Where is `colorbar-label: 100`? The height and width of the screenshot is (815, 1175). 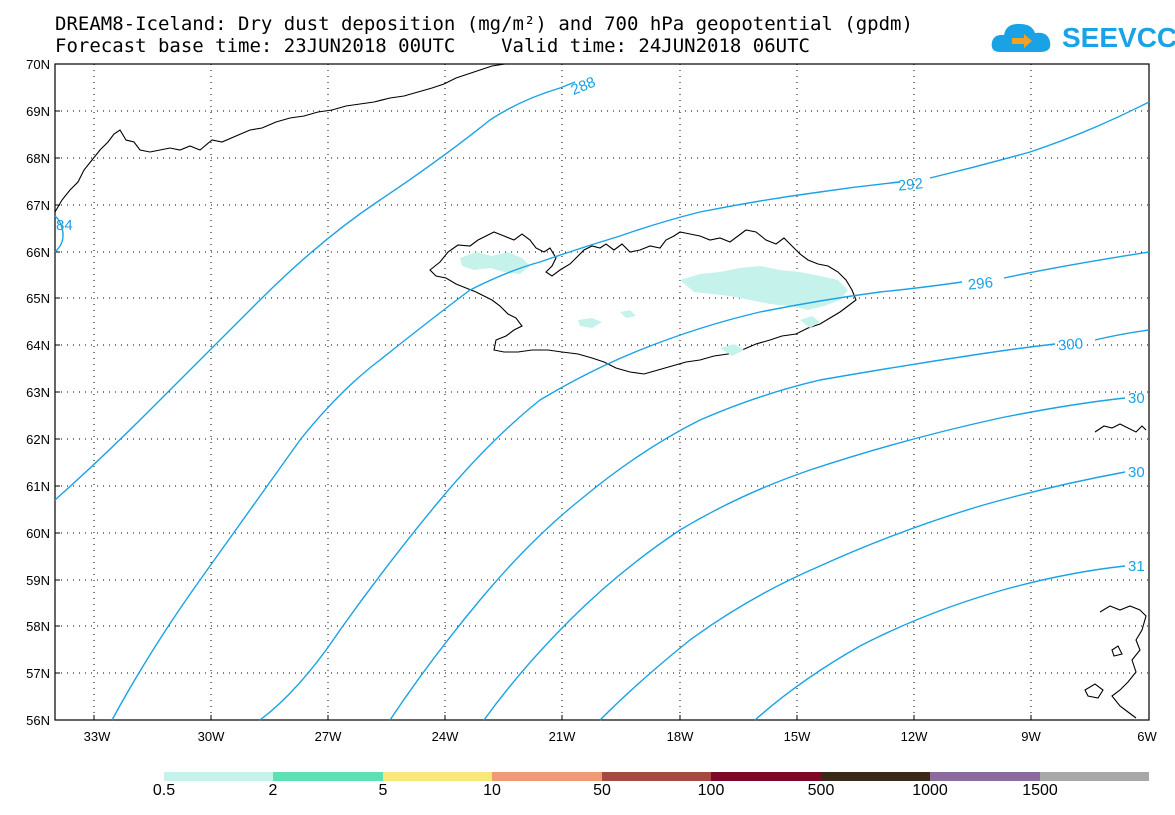 colorbar-label: 100 is located at coordinates (711, 790).